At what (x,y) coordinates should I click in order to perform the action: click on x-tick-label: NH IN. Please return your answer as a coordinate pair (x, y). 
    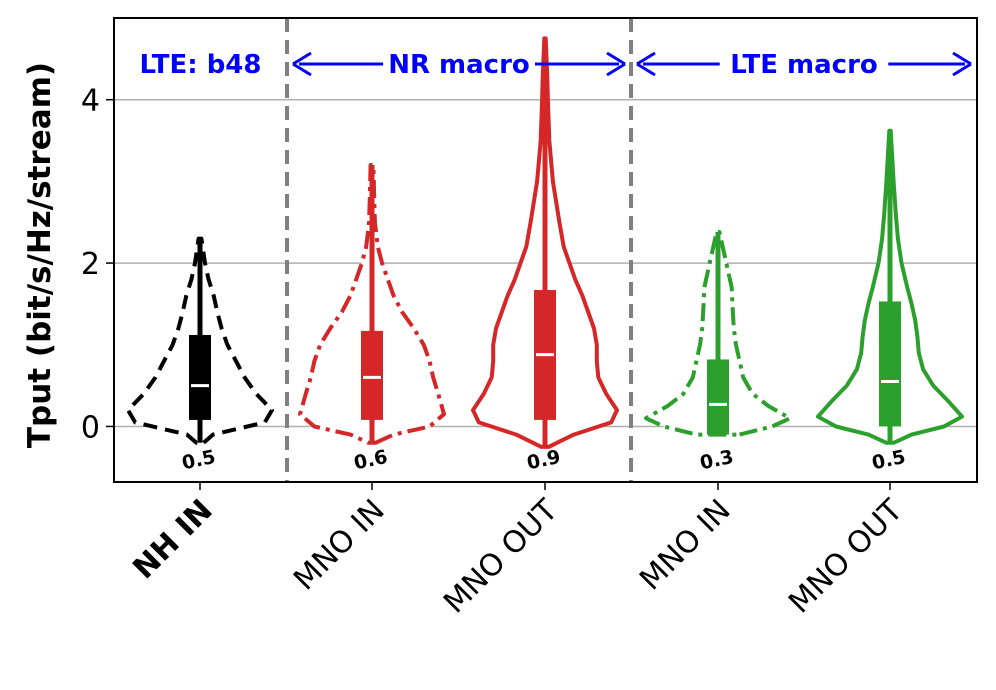
    Looking at the image, I should click on (172, 539).